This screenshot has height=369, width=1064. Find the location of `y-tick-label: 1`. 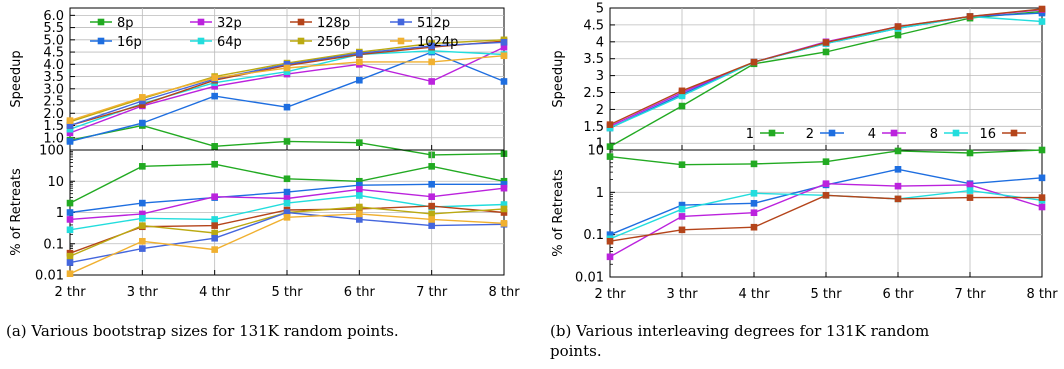

y-tick-label: 1 is located at coordinates (60, 213).